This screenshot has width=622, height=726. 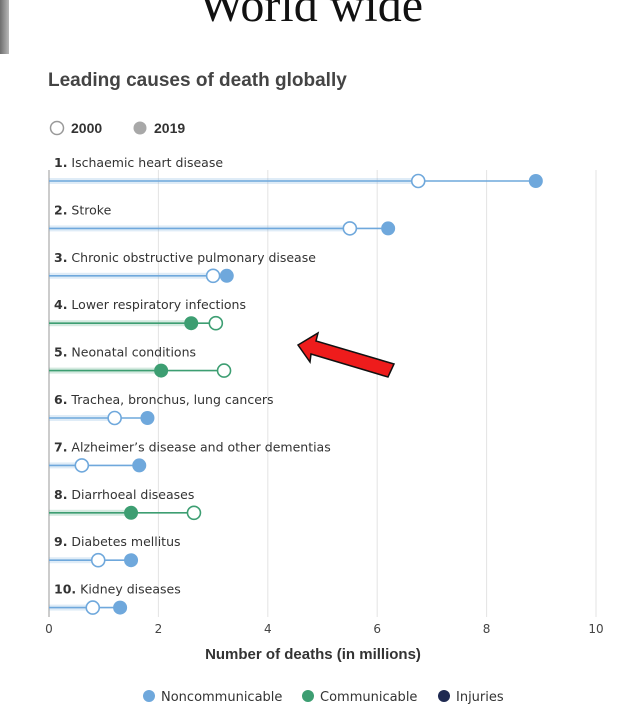 I want to click on slide-edge-shade, so click(x=4, y=27).